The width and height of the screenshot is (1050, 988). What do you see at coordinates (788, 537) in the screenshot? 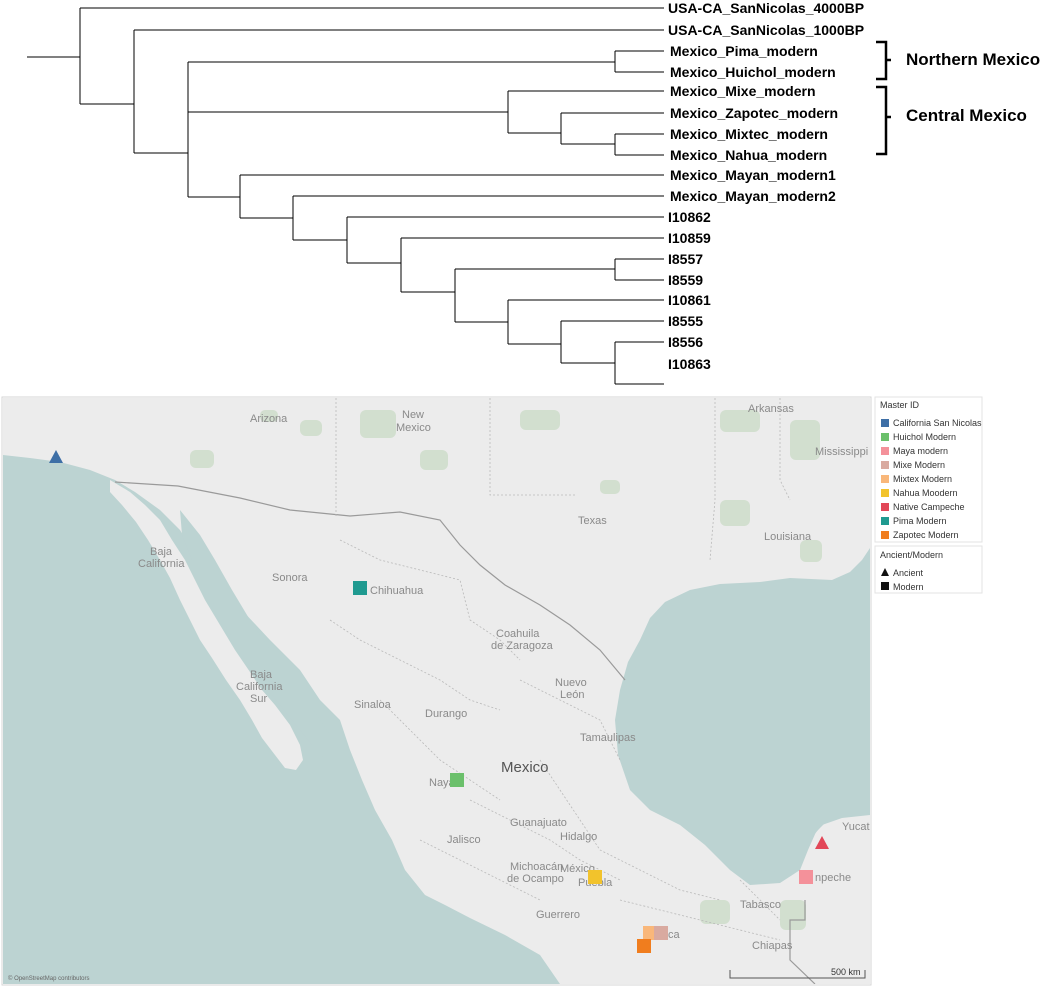
I see `svg-text: Louisiana` at bounding box center [788, 537].